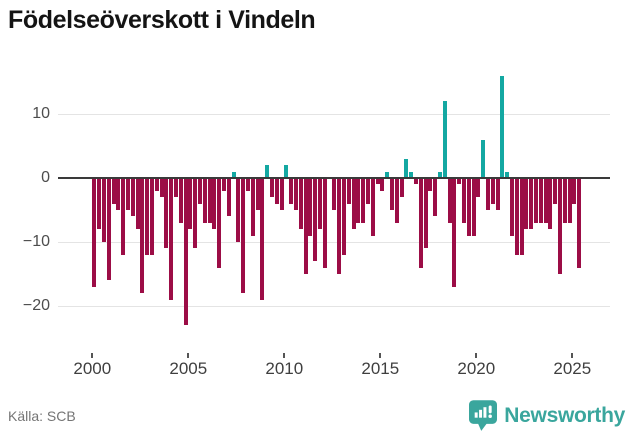 This screenshot has width=631, height=439. What do you see at coordinates (459, 181) in the screenshot?
I see `bar-2019Q1` at bounding box center [459, 181].